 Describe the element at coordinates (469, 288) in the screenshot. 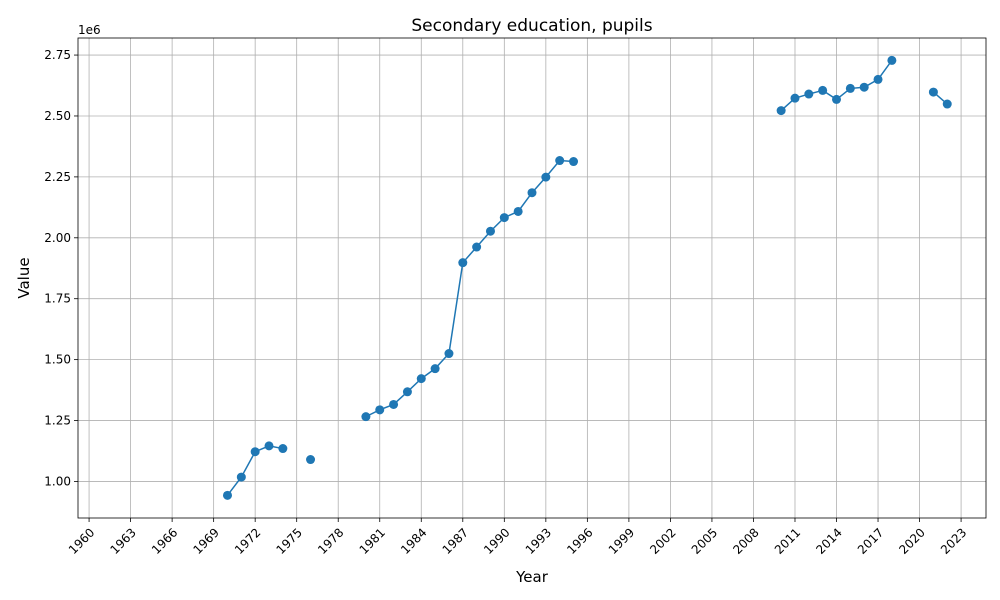

I see `series-segment` at that location.